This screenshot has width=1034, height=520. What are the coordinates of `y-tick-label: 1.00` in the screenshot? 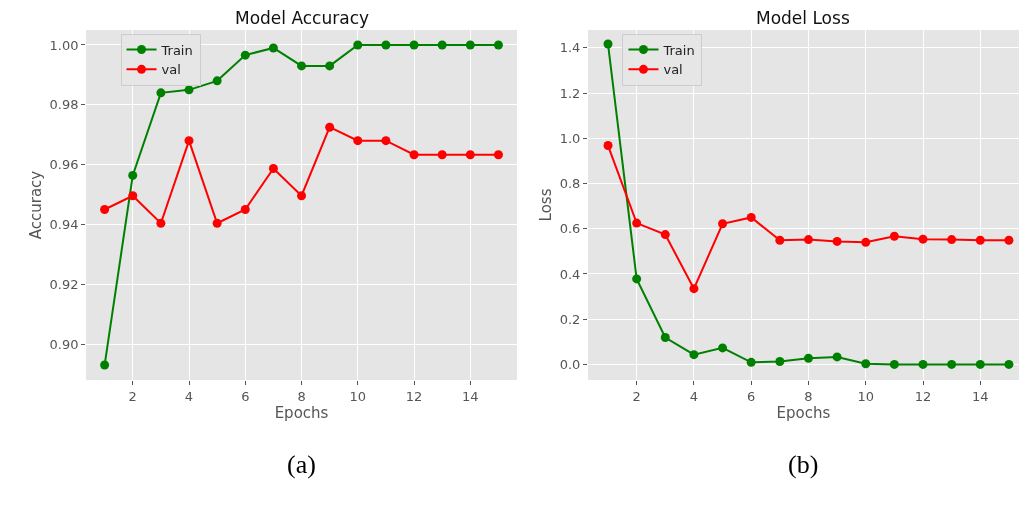 It's located at (64, 45).